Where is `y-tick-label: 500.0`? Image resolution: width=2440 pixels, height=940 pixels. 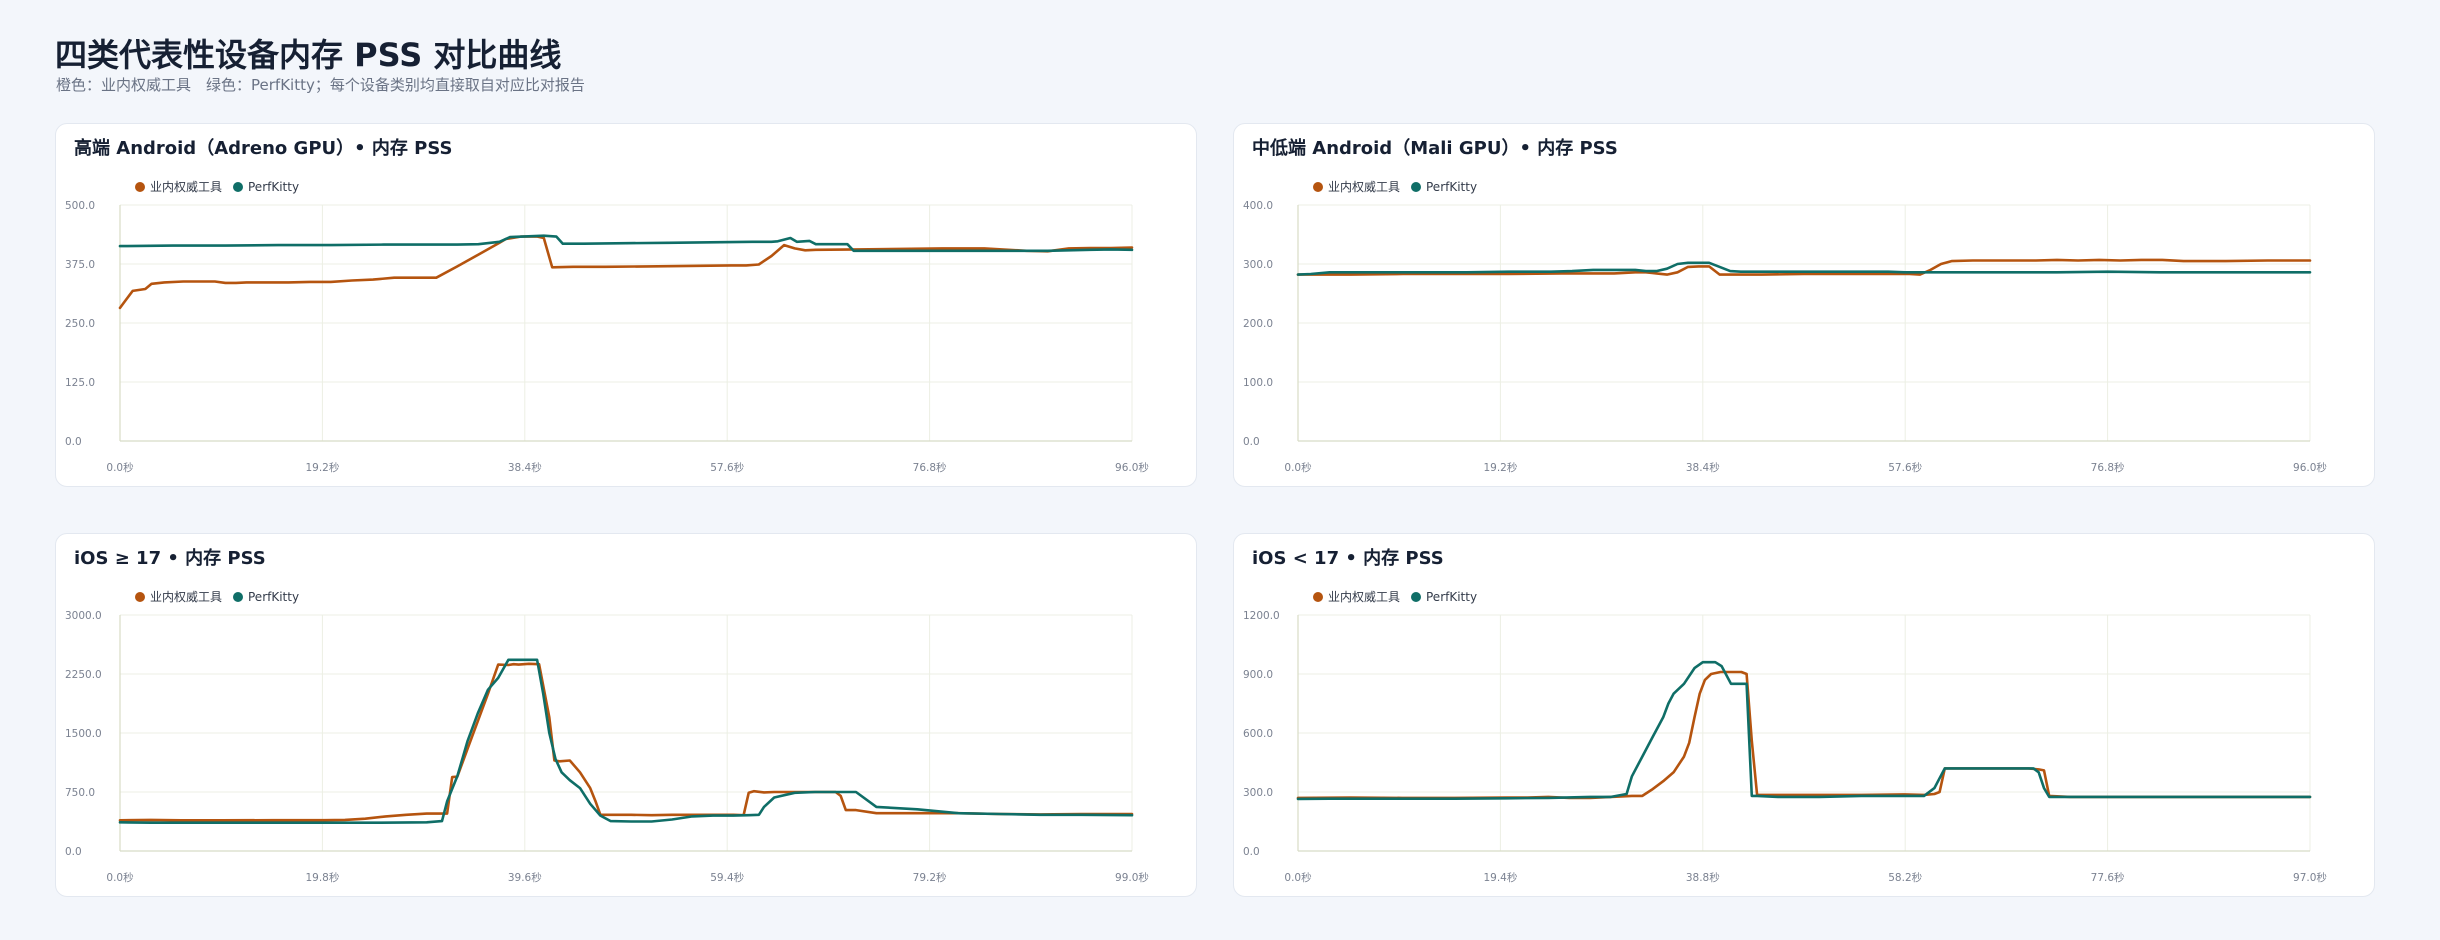 y-tick-label: 500.0 is located at coordinates (80, 206).